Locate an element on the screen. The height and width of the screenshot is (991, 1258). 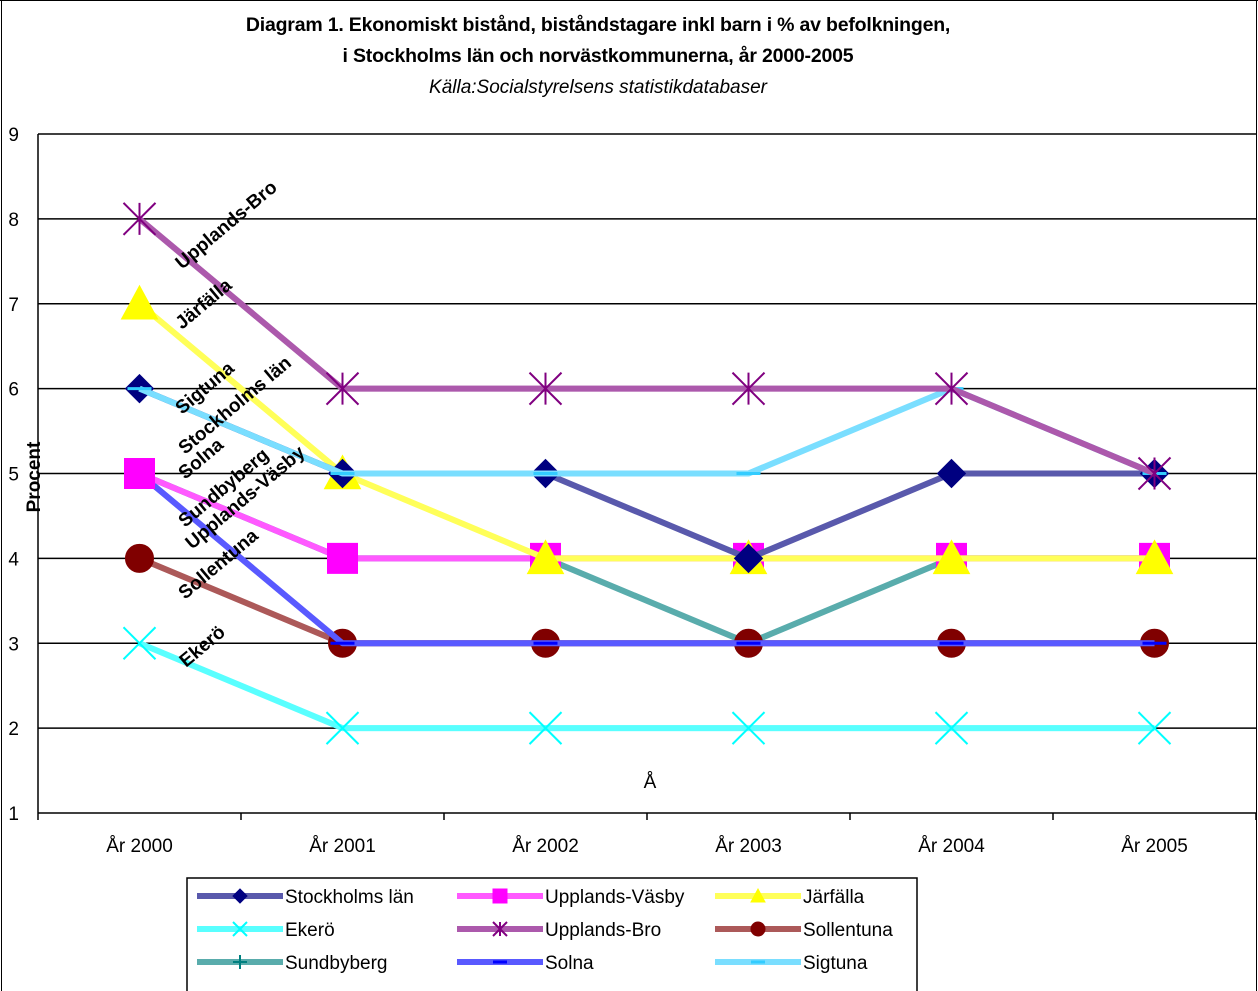
y-axis-label: Procent is located at coordinates (34, 476).